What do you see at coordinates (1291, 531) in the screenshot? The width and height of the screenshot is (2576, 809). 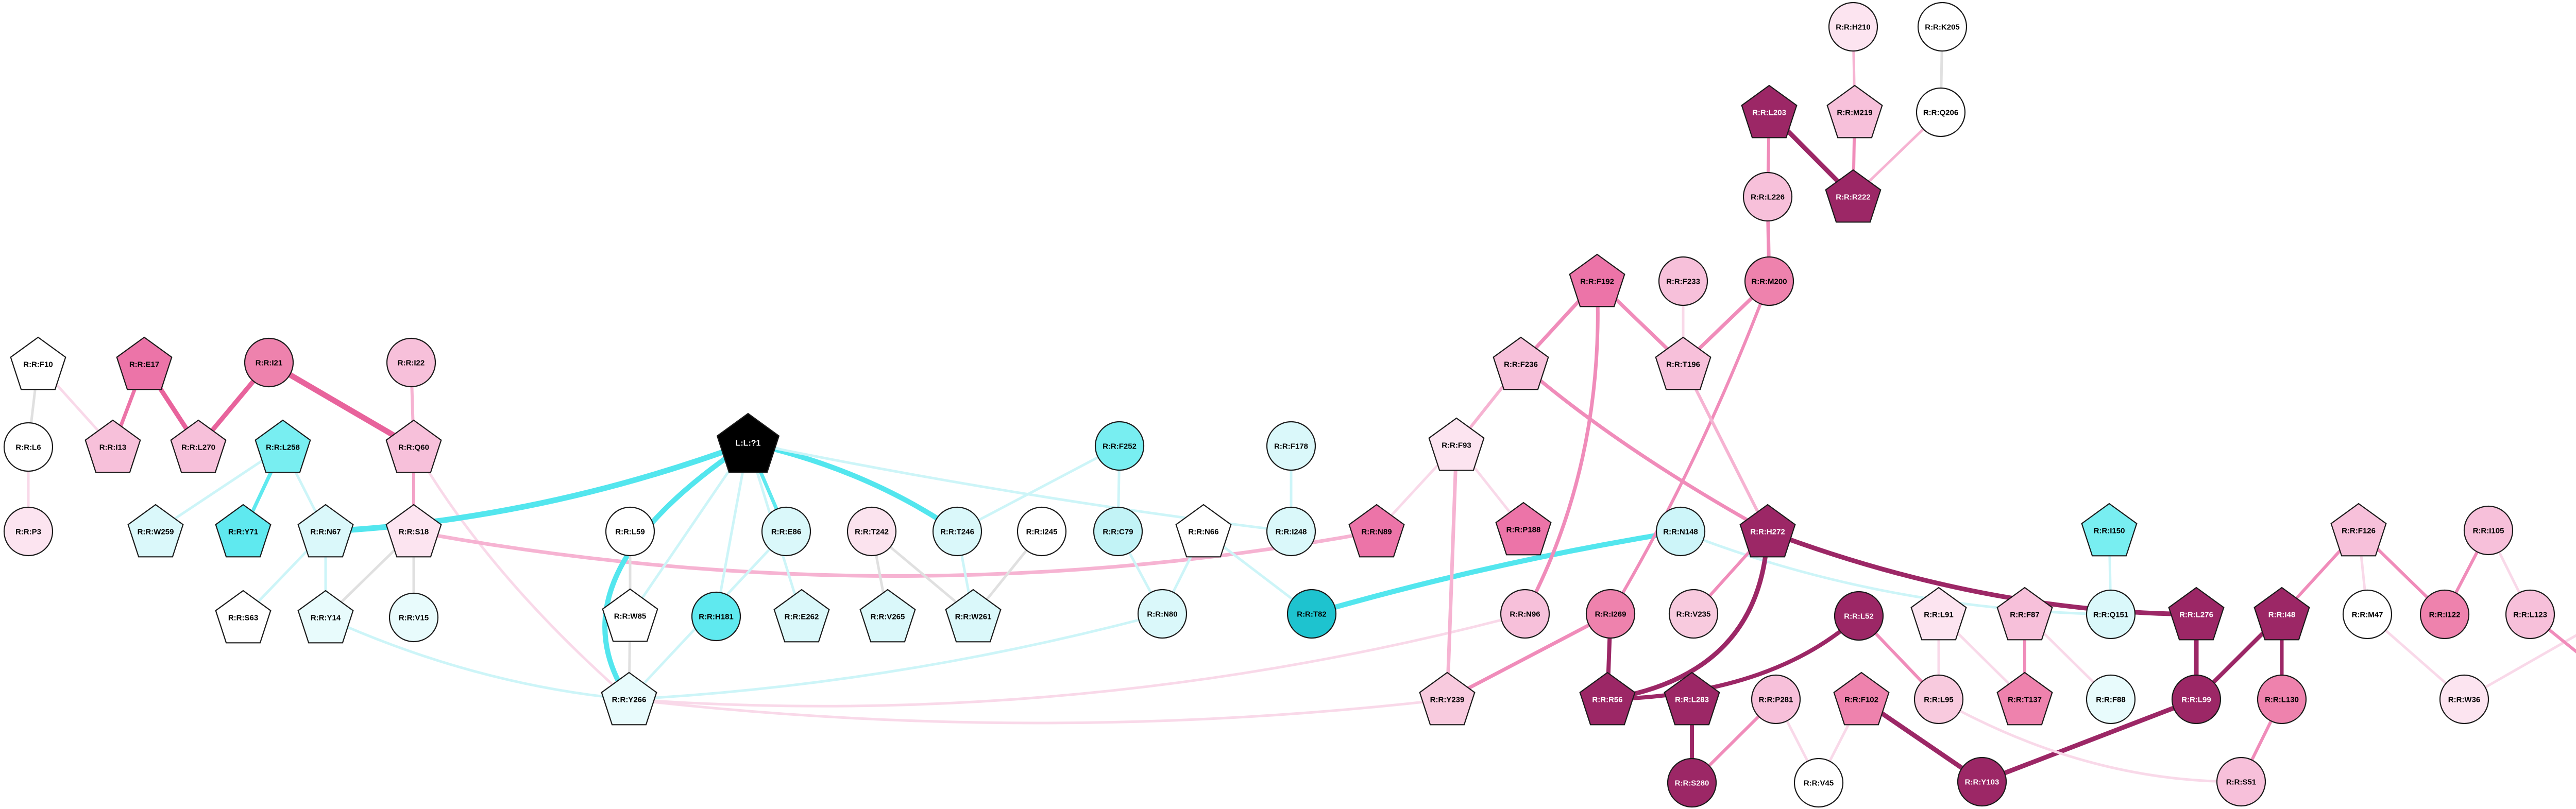 I see `node-I248: R:R:I248` at bounding box center [1291, 531].